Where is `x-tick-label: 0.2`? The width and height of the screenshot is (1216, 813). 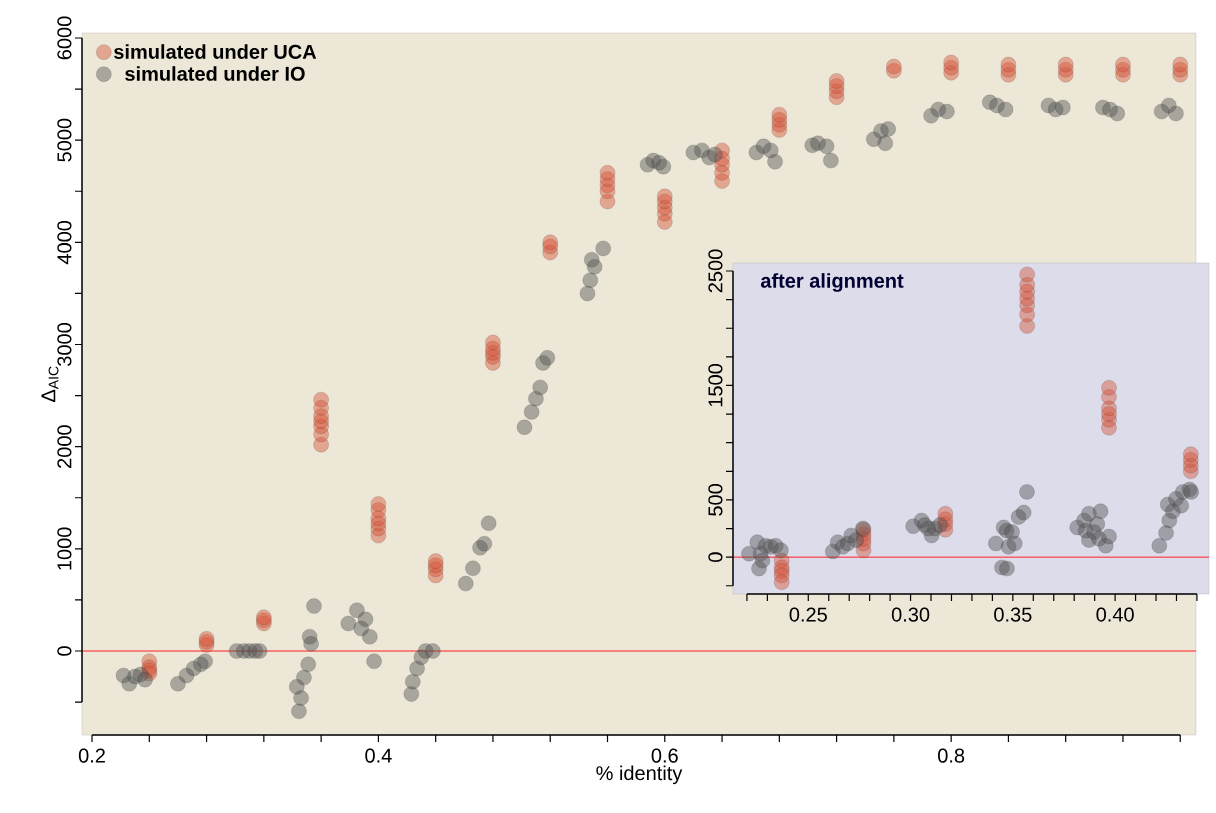
x-tick-label: 0.2 is located at coordinates (91, 755).